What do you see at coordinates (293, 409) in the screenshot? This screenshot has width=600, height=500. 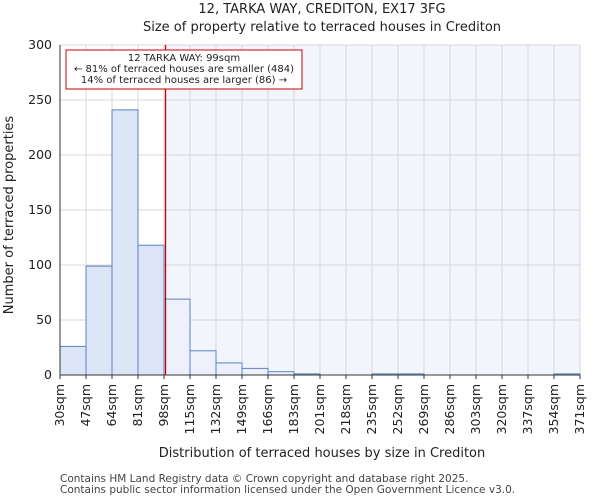 I see `x-tick-label: 183sqm` at bounding box center [293, 409].